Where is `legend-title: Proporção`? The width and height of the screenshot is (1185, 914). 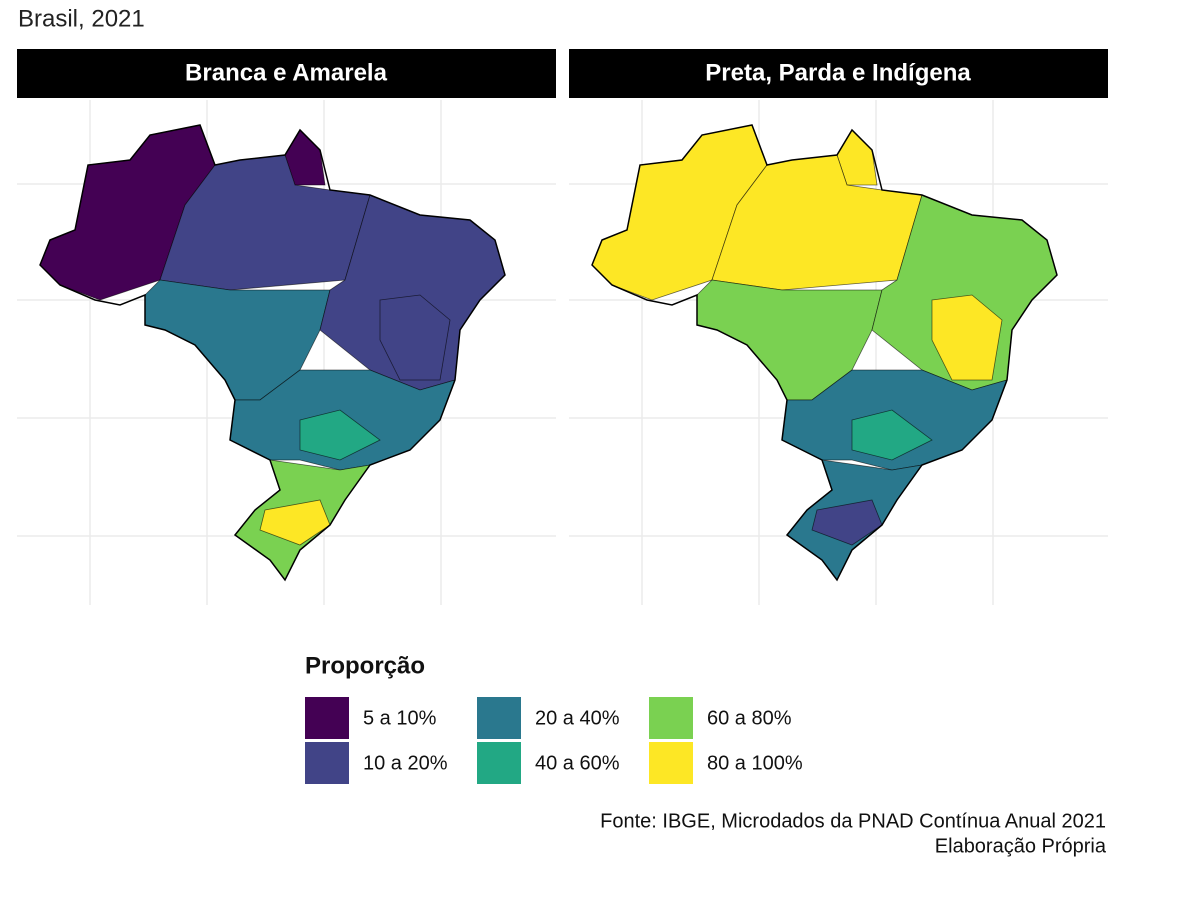
legend-title: Proporção is located at coordinates (365, 665).